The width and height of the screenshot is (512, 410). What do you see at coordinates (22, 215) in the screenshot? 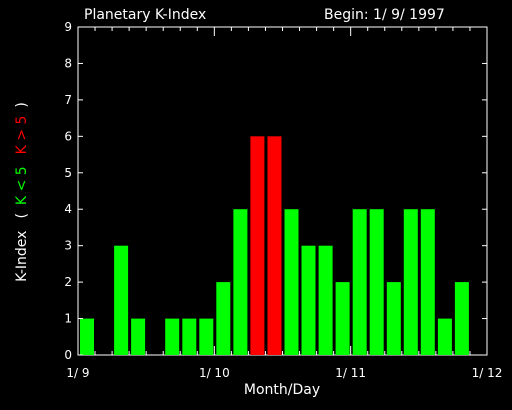
I see `y-axis-label-part: (` at bounding box center [22, 215].